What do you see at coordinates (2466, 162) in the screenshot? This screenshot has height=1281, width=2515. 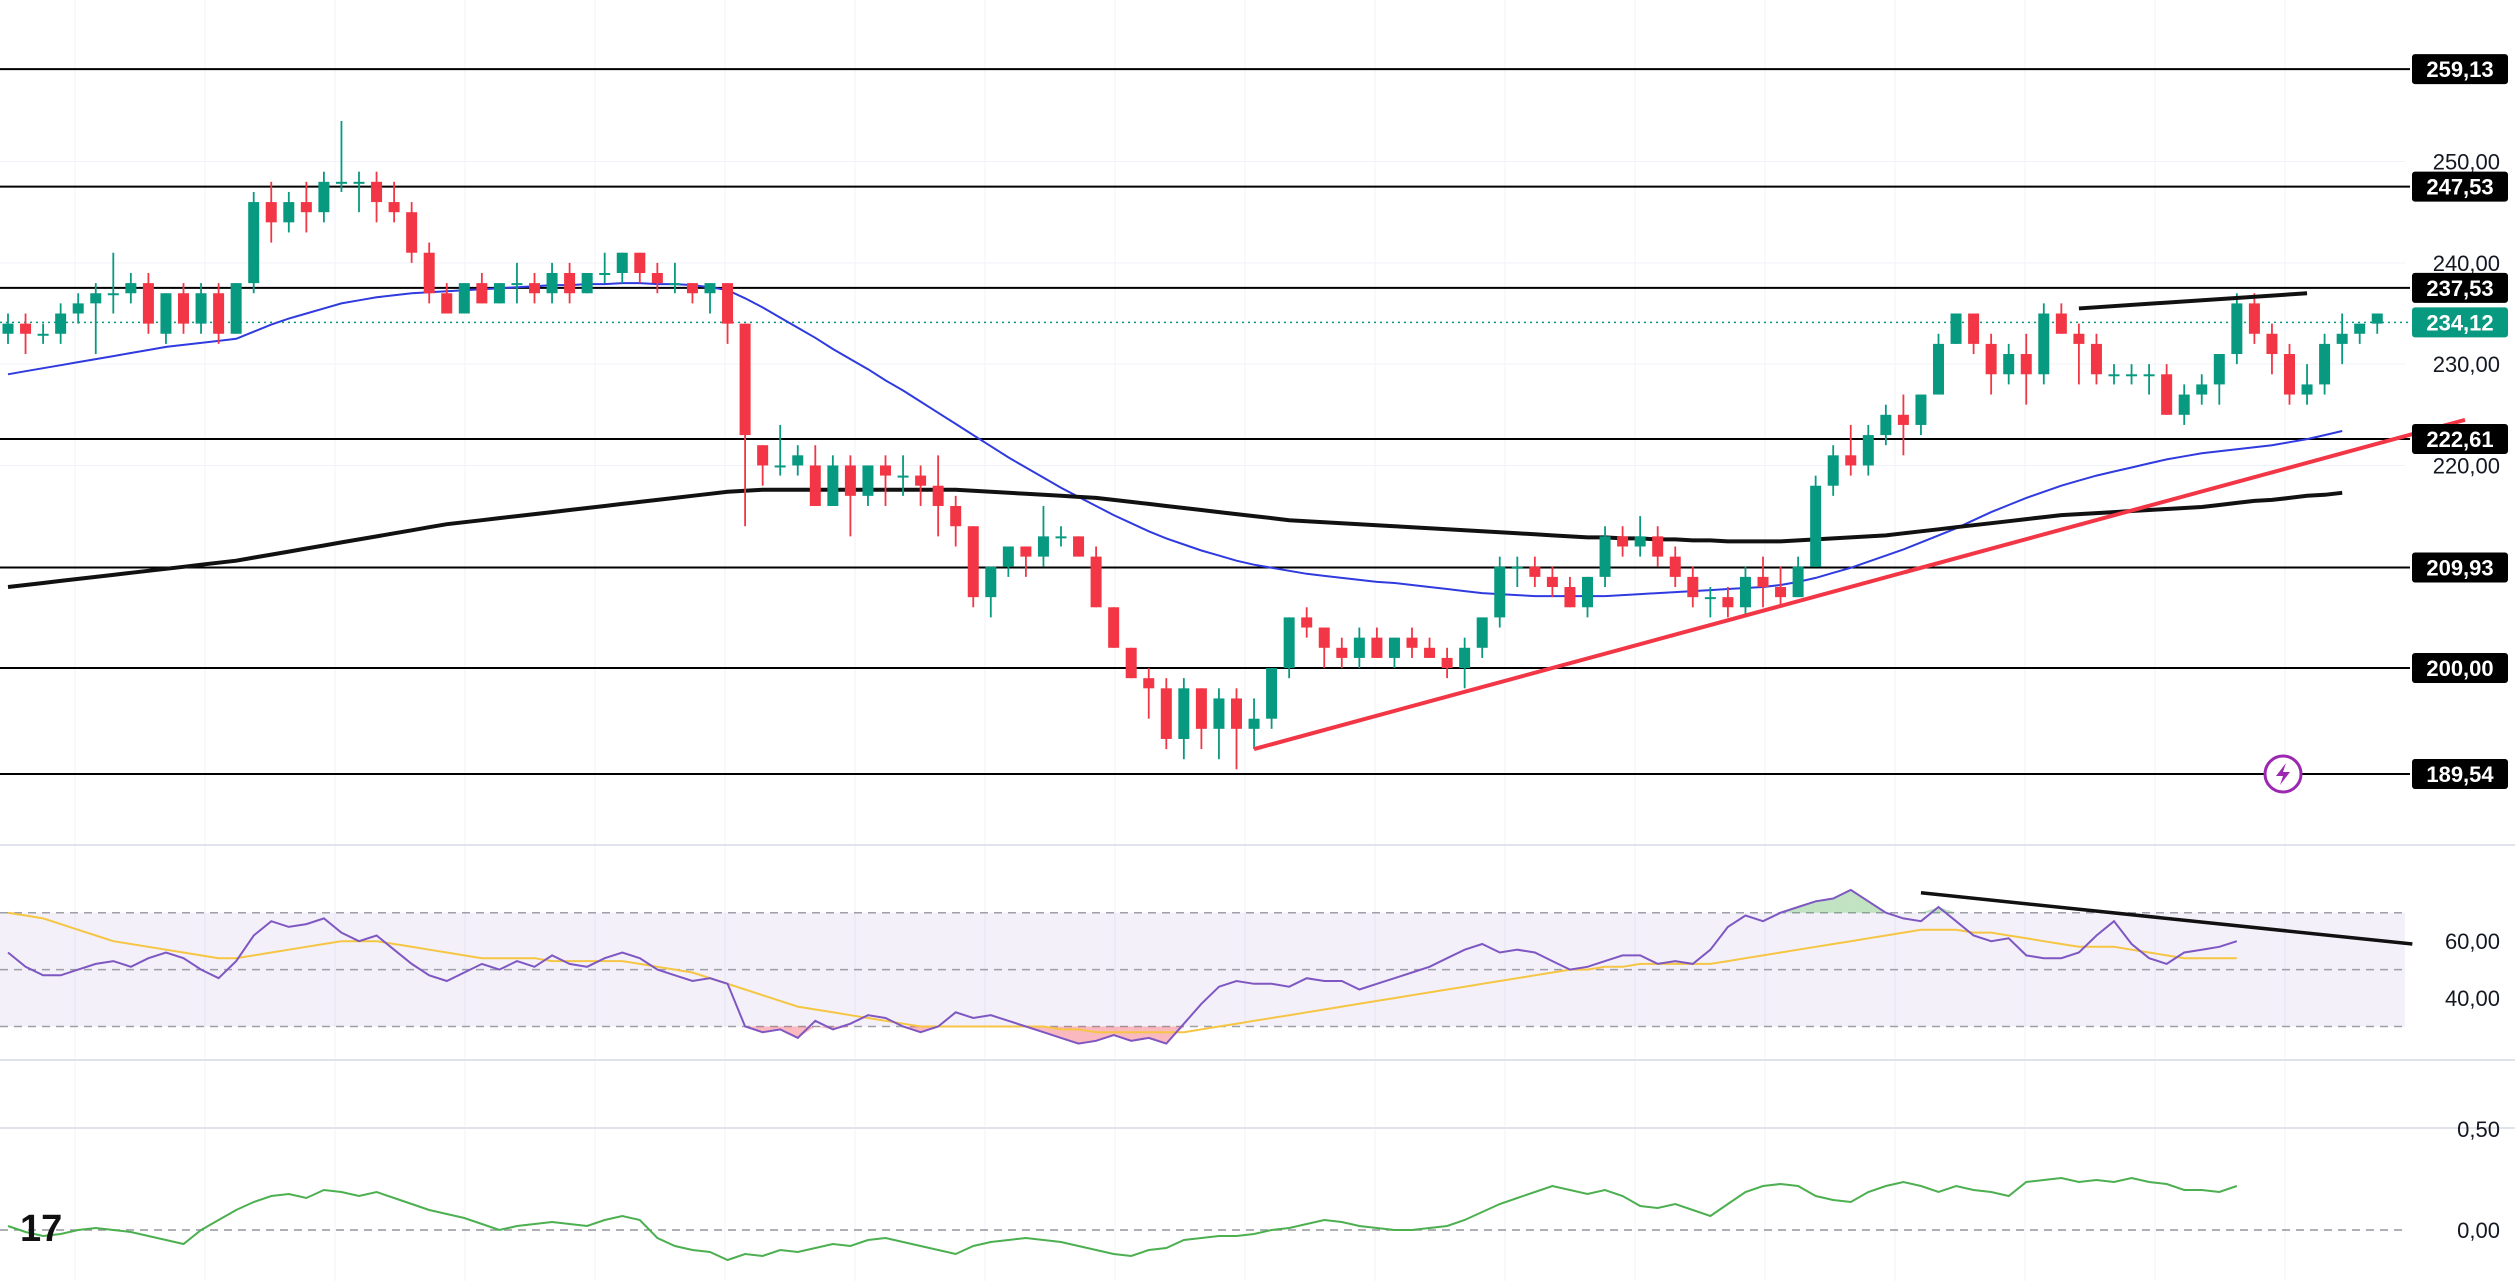 I see `price-axis-tick: 250,00` at bounding box center [2466, 162].